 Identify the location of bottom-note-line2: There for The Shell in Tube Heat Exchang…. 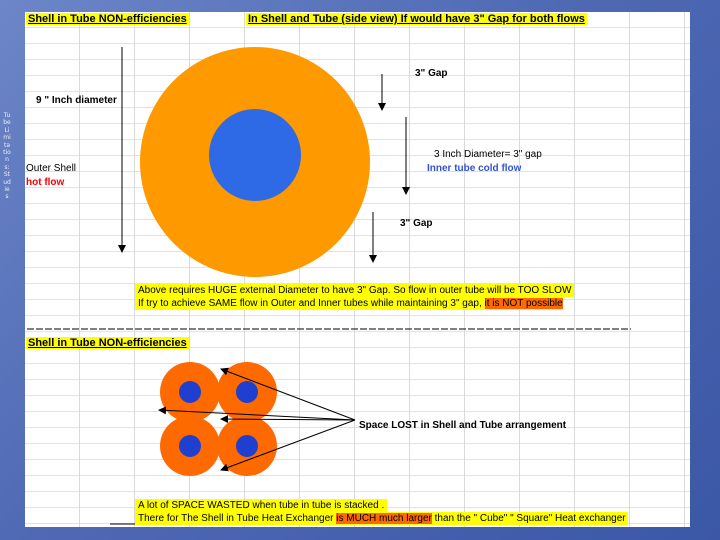
(381, 518).